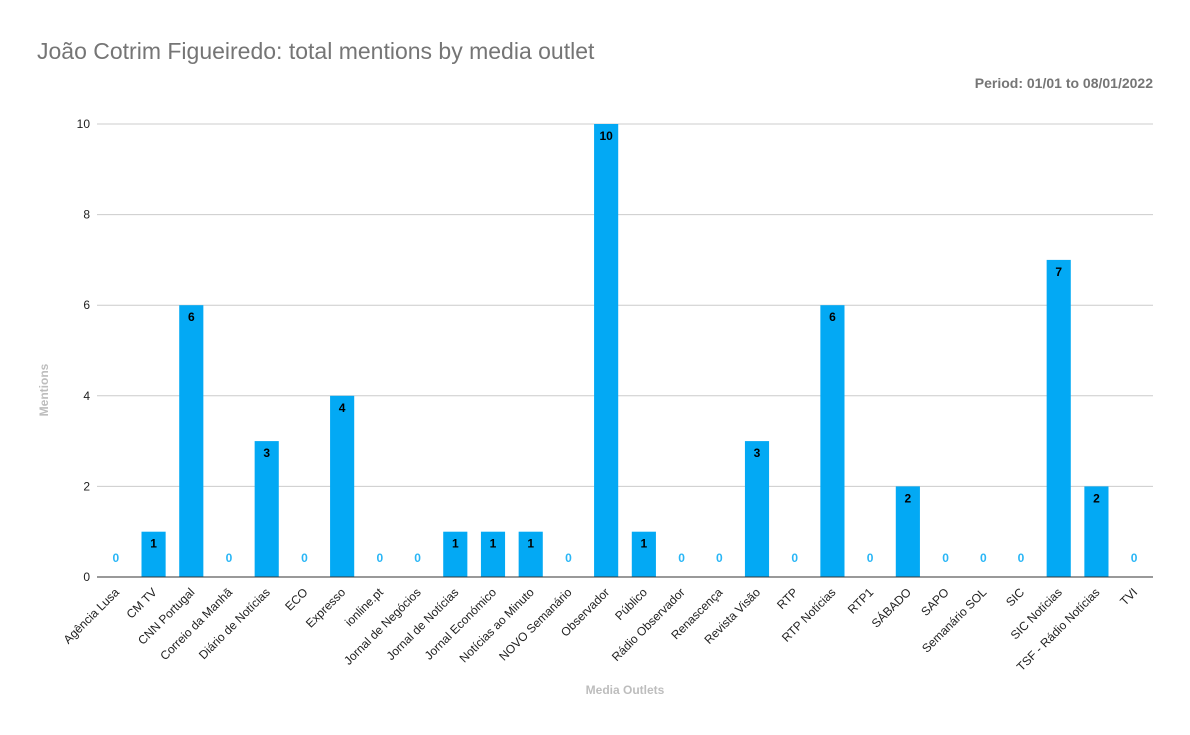  What do you see at coordinates (934, 601) in the screenshot?
I see `x-tick-label: SAPO` at bounding box center [934, 601].